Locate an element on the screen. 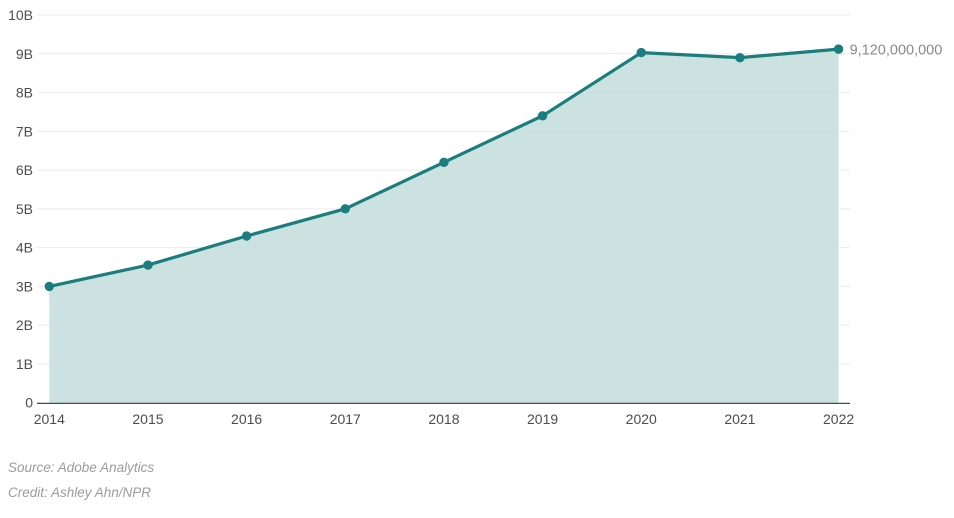 This screenshot has width=954, height=518. x-tick-label: 2017 is located at coordinates (345, 419).